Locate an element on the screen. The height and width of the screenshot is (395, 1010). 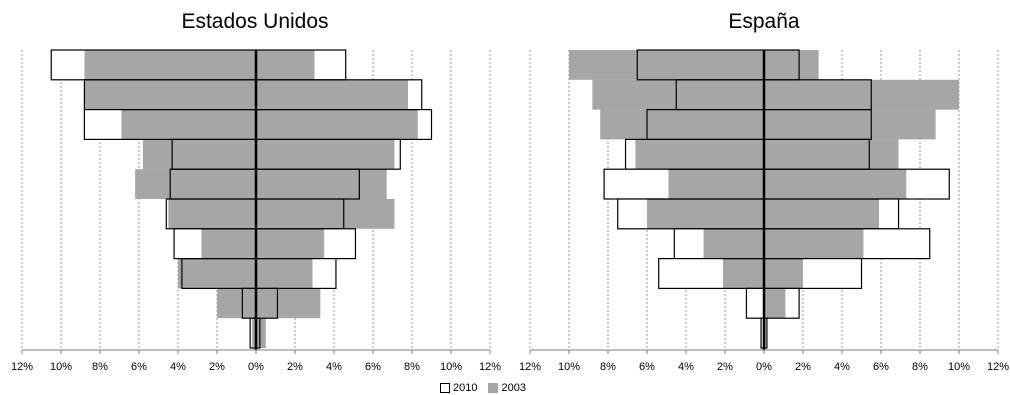
legend-swatch-2010 is located at coordinates (445, 388).